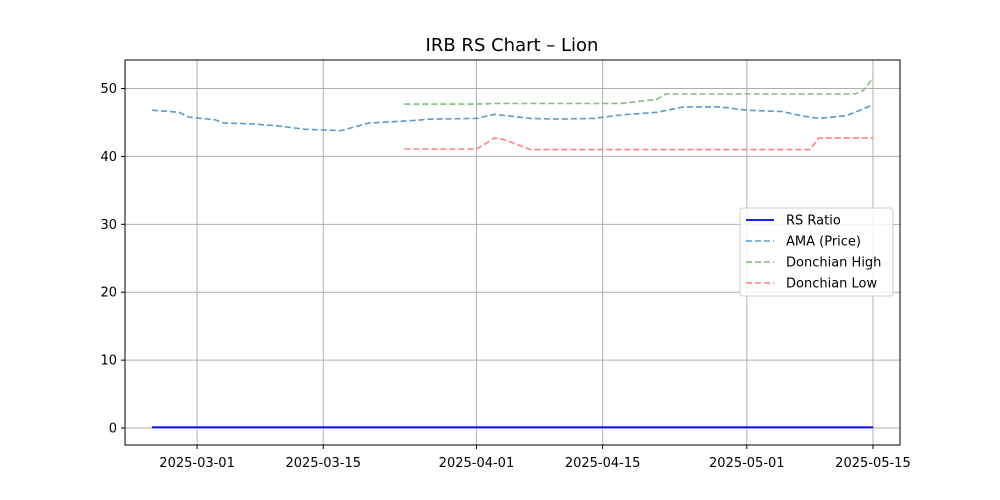 The width and height of the screenshot is (1000, 500). I want to click on x-tick-label: 2025-05-15, so click(873, 463).